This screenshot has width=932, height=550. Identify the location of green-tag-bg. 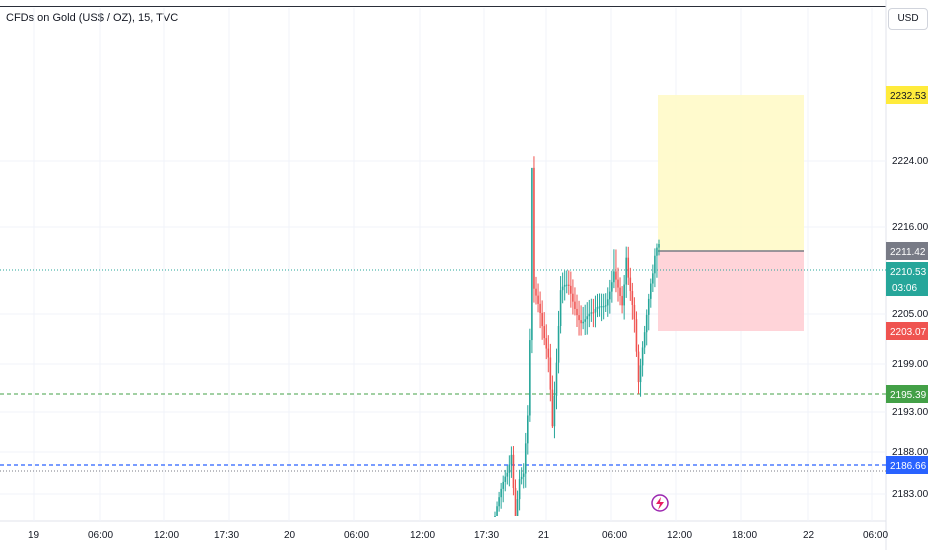
(907, 394).